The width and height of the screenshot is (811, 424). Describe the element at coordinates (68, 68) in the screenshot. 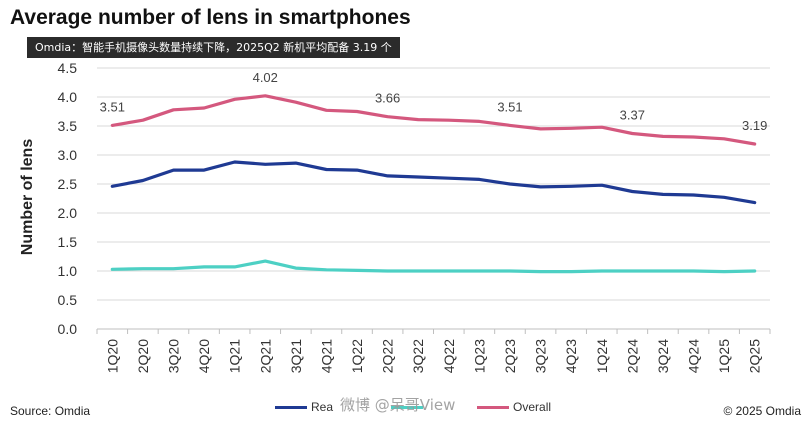

I see `y-tick-label: 4.5` at that location.